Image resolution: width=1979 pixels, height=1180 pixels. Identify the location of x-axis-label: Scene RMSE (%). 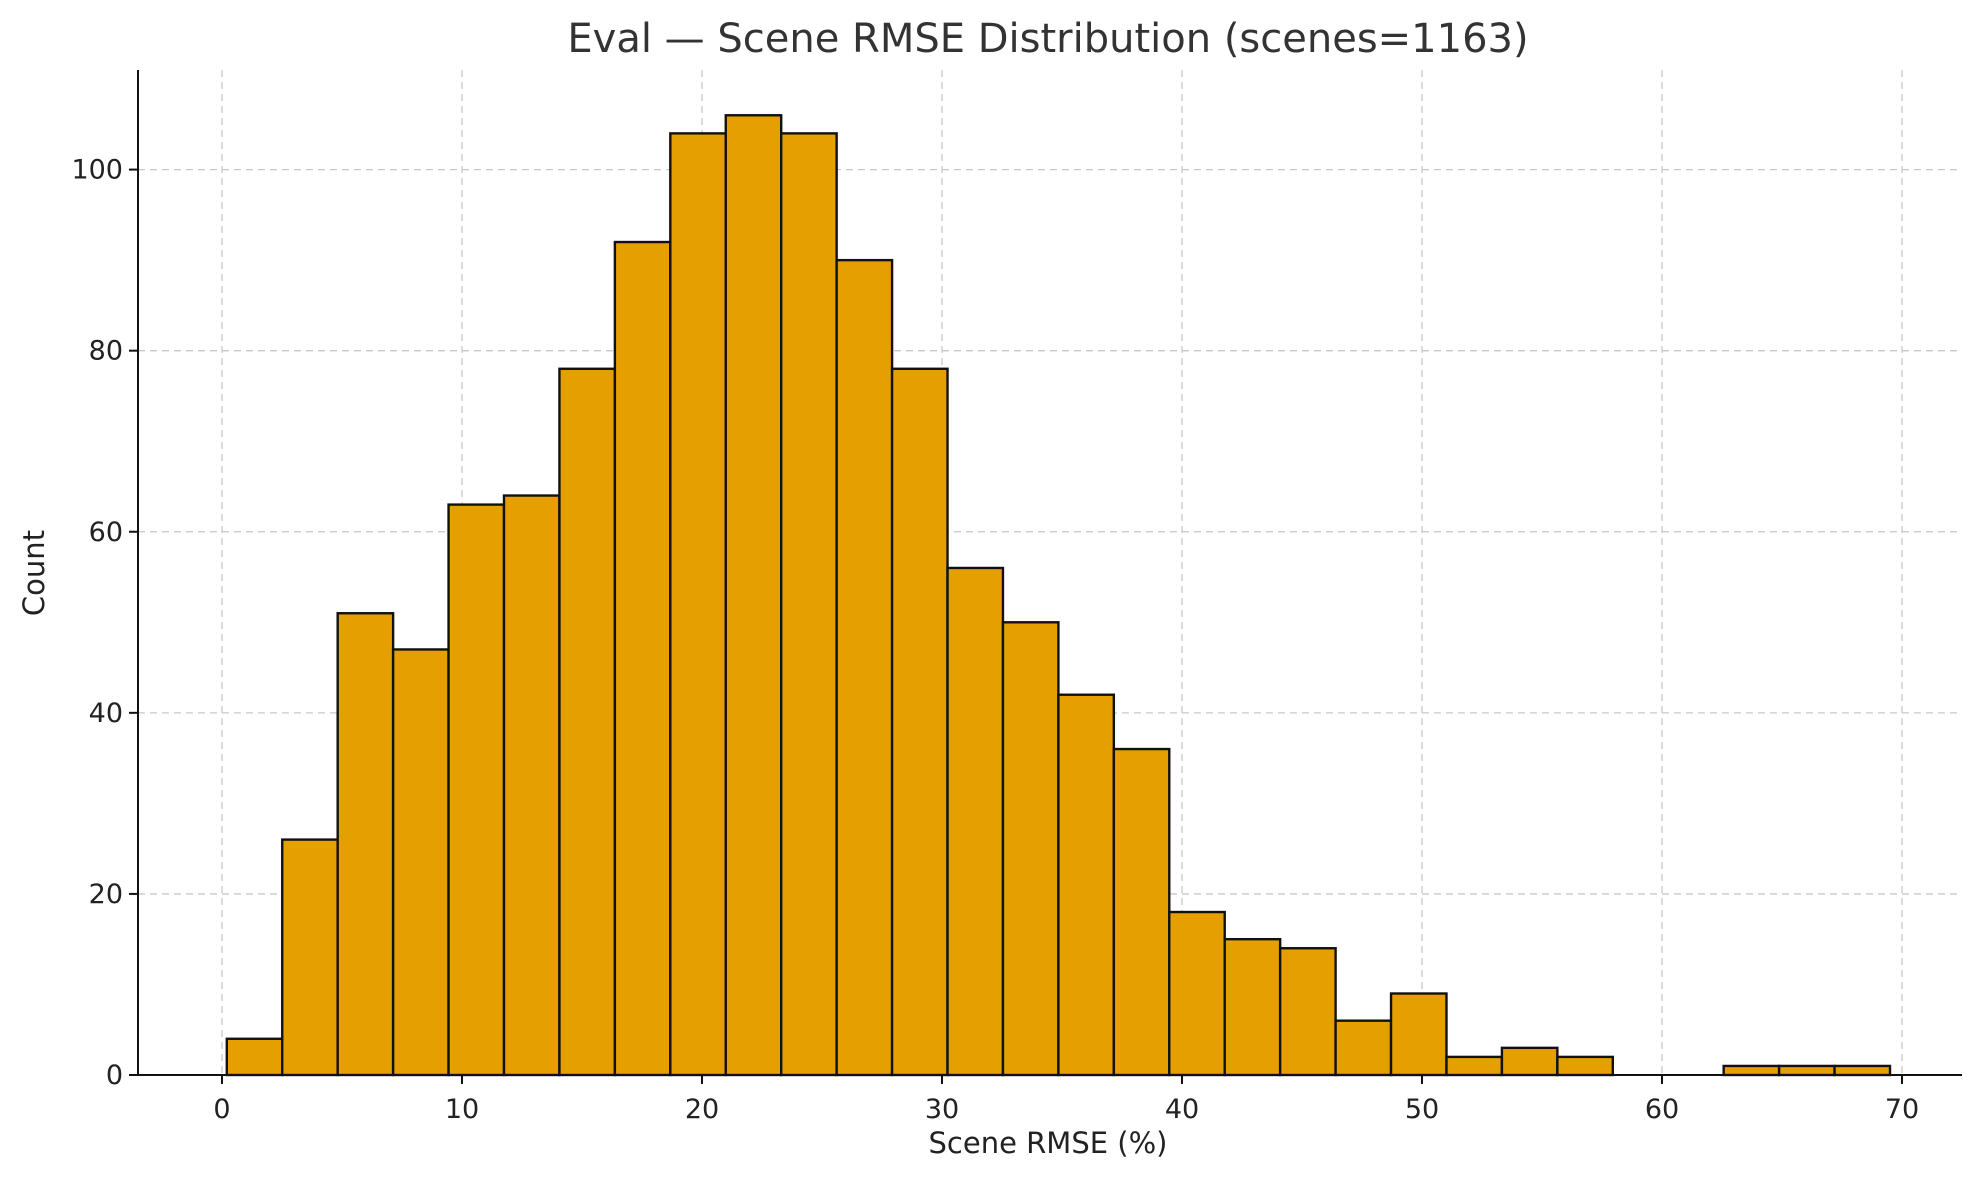
(1048, 1143).